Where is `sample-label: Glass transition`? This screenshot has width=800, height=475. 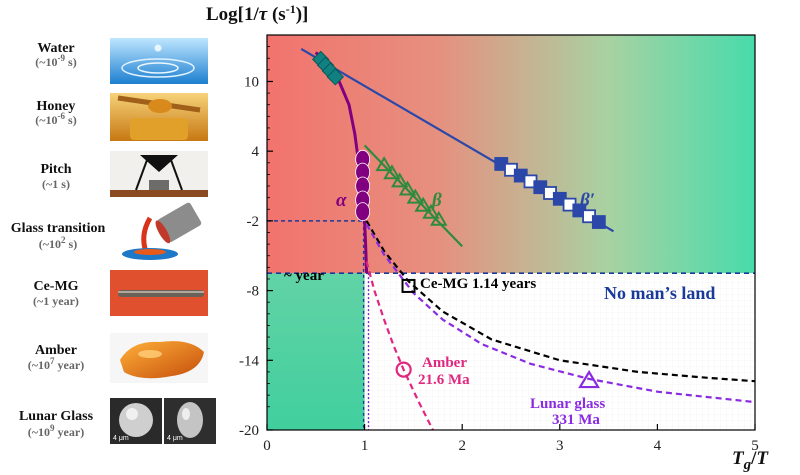
sample-label: Glass transition is located at coordinates (58, 228).